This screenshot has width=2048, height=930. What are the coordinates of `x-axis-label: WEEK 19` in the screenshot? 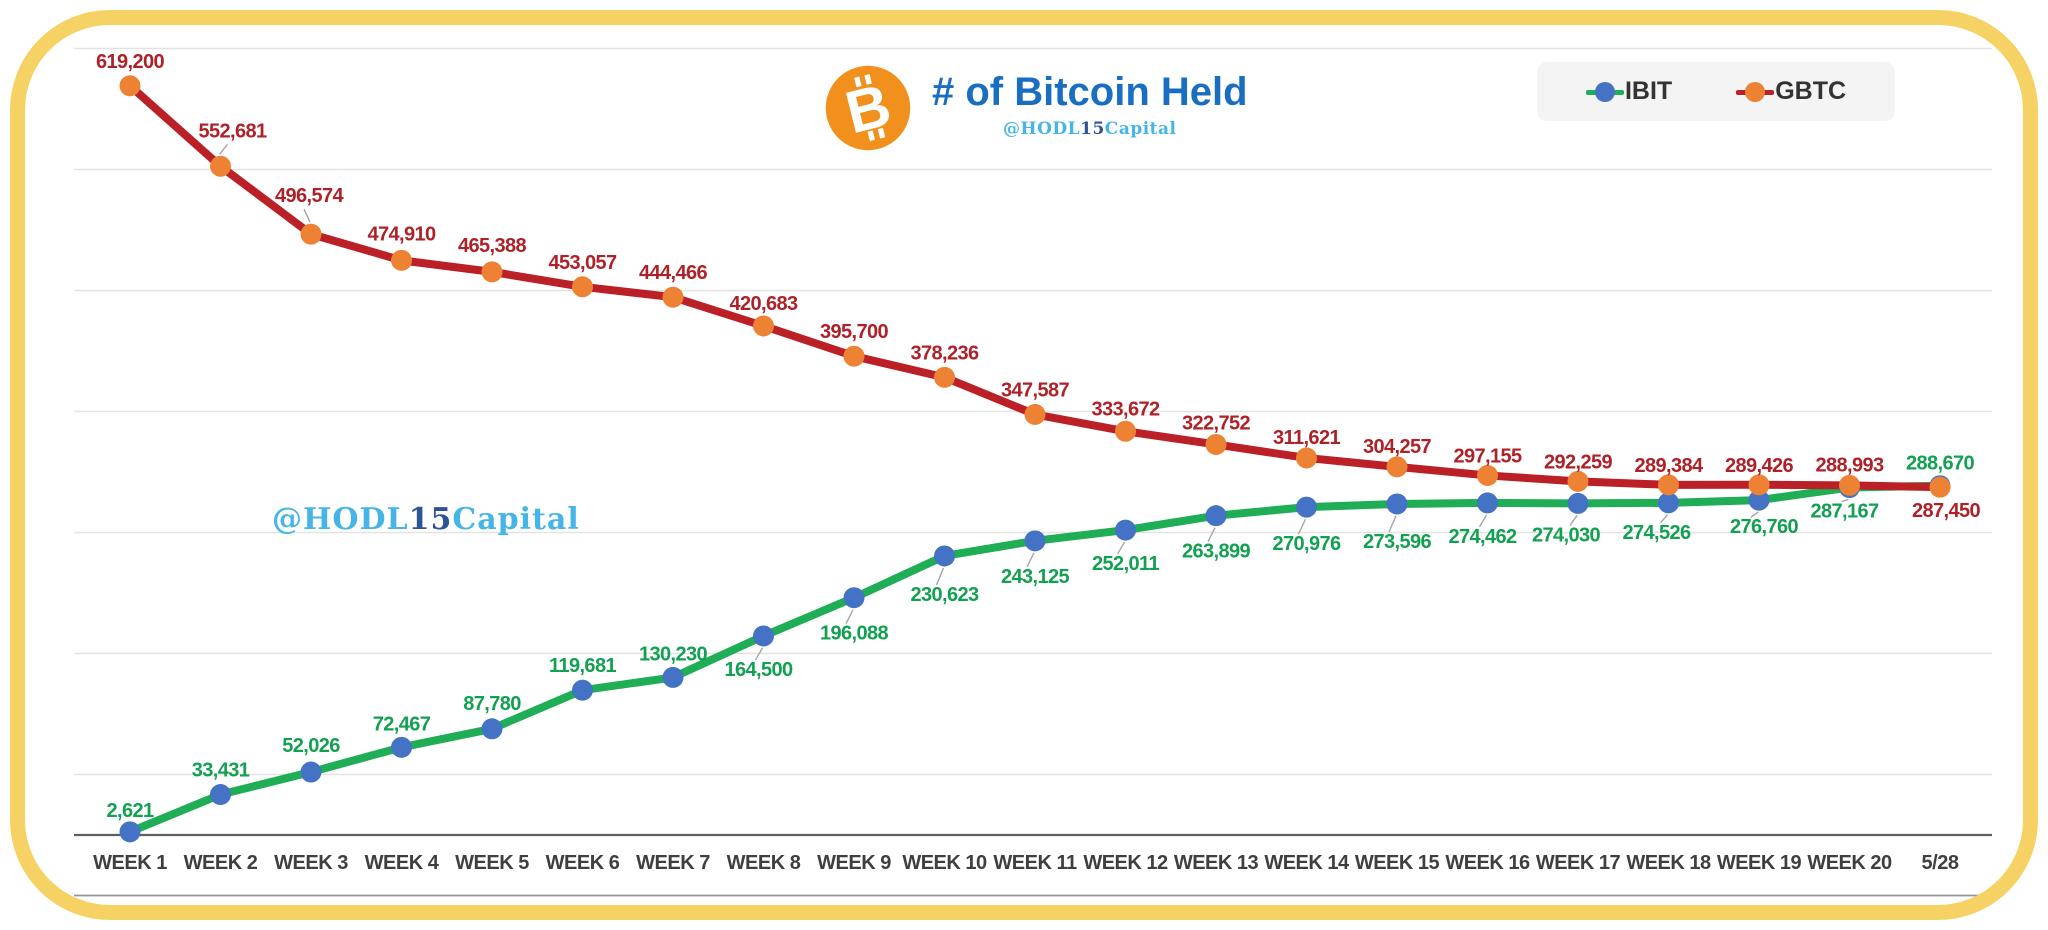 It's located at (1759, 863).